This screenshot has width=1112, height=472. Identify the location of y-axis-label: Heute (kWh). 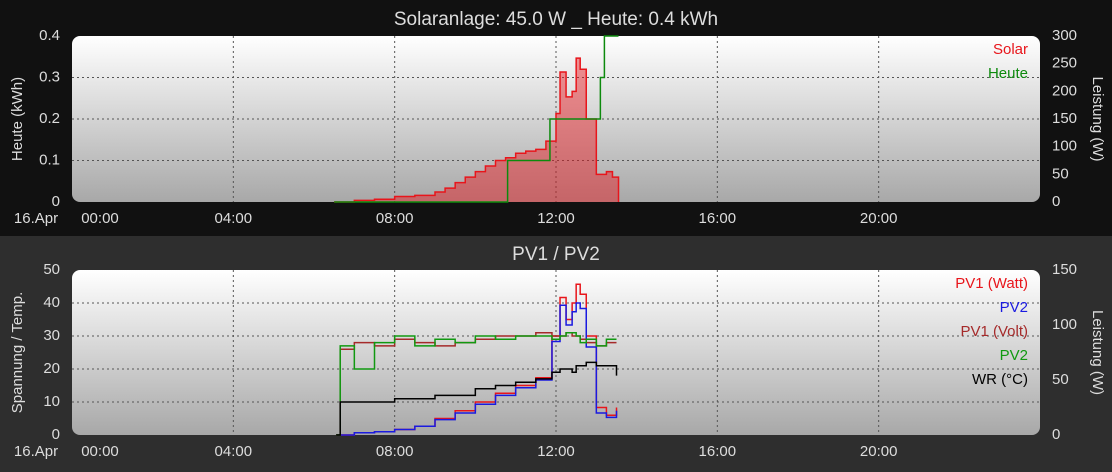
(17, 119).